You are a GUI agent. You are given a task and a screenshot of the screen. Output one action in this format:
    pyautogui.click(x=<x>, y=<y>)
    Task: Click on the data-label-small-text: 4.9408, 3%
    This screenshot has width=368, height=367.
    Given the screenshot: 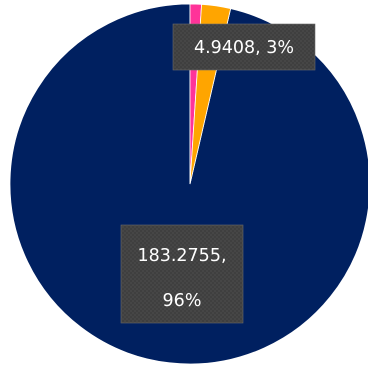 What is the action you would take?
    pyautogui.click(x=244, y=48)
    